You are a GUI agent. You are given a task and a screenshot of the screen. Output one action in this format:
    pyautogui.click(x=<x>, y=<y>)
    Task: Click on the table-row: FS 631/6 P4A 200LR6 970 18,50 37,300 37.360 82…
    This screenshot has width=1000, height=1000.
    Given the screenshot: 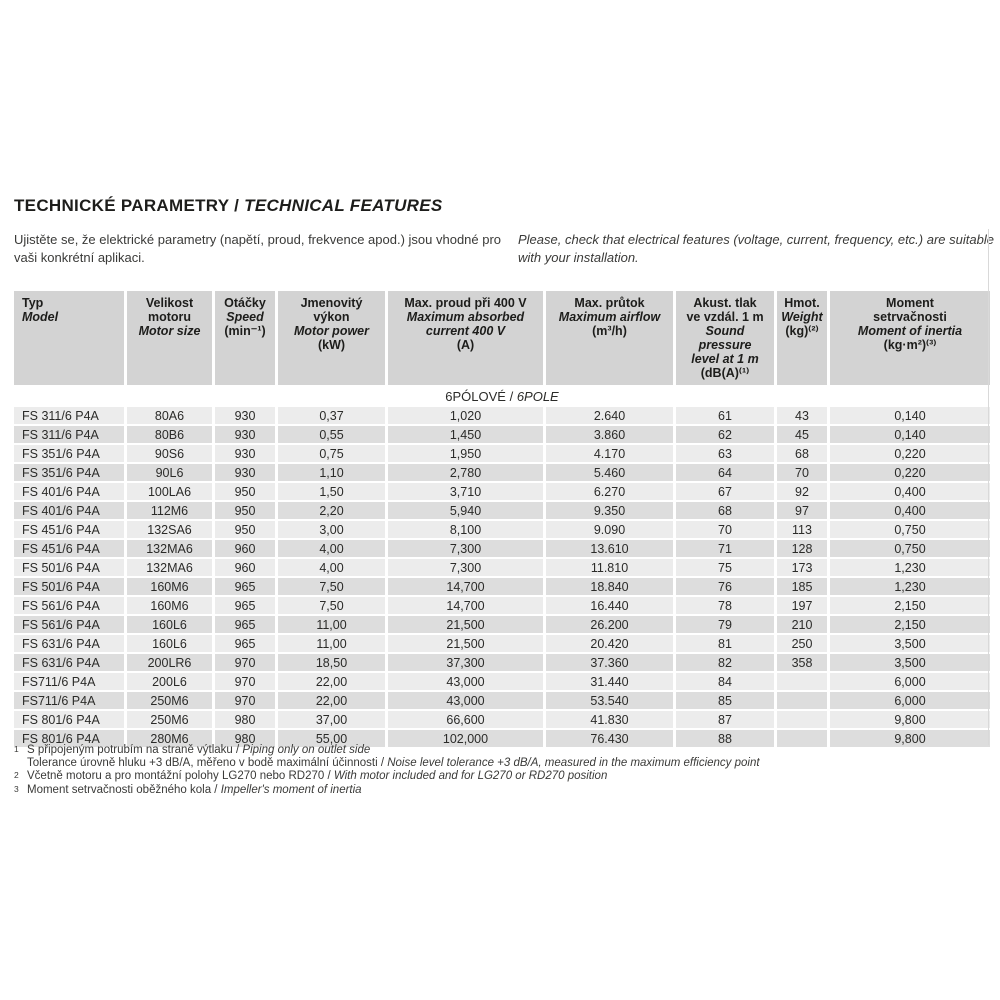 What is the action you would take?
    pyautogui.click(x=502, y=662)
    